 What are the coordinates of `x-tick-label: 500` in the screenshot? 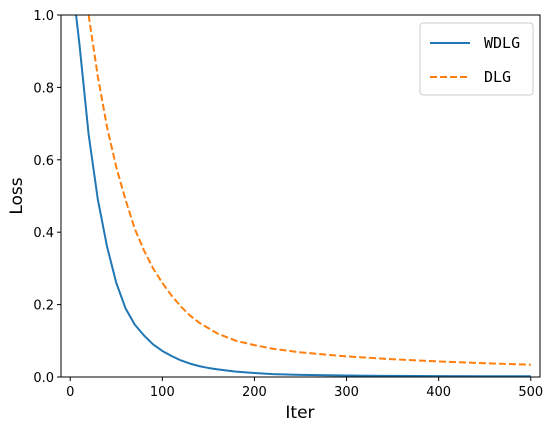 It's located at (530, 392).